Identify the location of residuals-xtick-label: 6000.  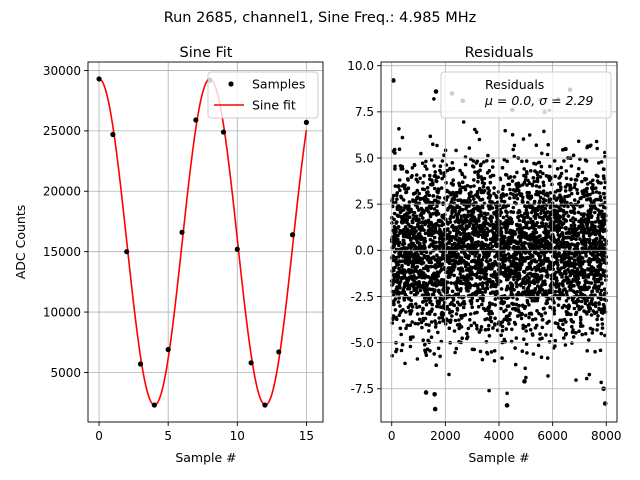
(552, 436).